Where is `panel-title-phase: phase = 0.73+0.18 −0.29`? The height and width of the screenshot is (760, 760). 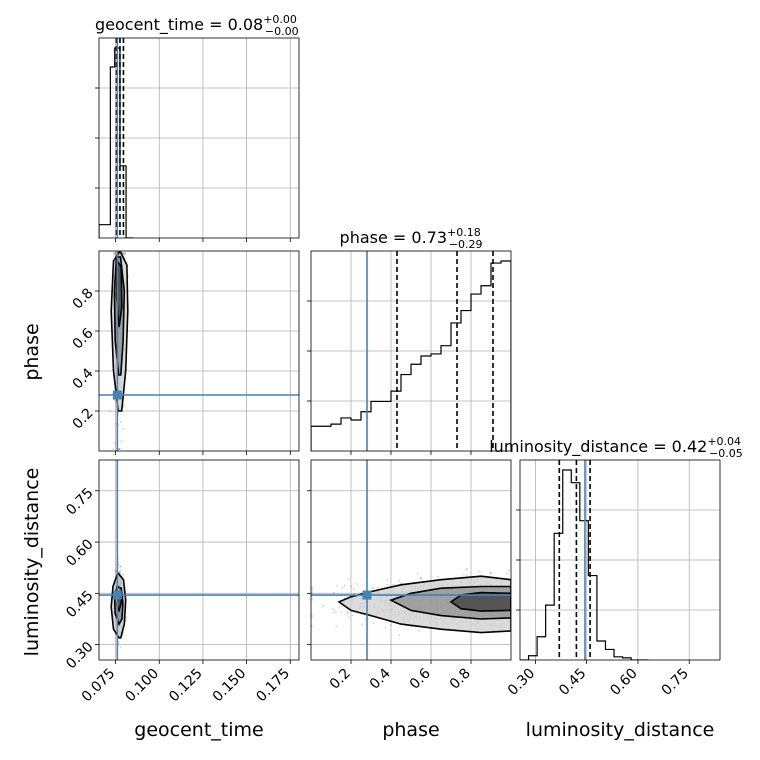
panel-title-phase: phase = 0.73+0.18 −0.29 is located at coordinates (411, 238).